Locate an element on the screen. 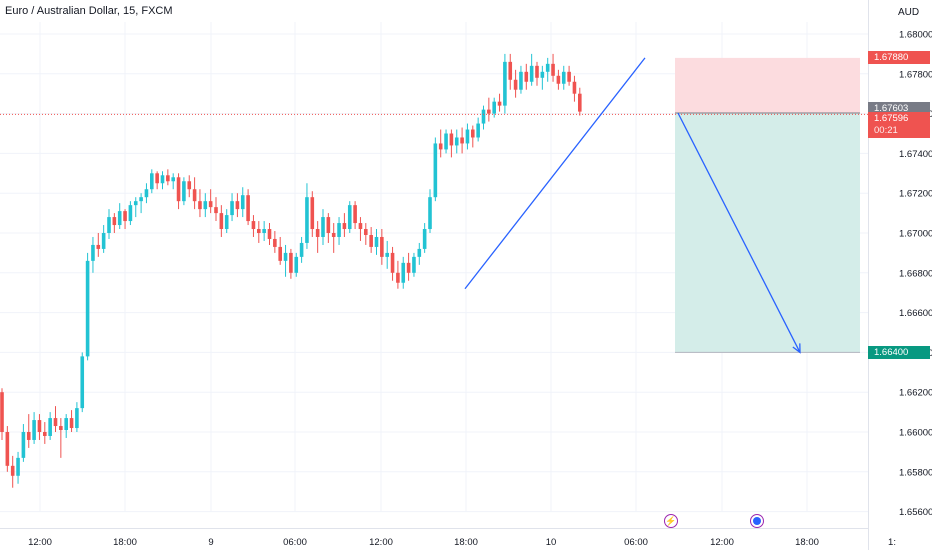 The width and height of the screenshot is (932, 550). stop-price-tag: 1.67880 is located at coordinates (899, 58).